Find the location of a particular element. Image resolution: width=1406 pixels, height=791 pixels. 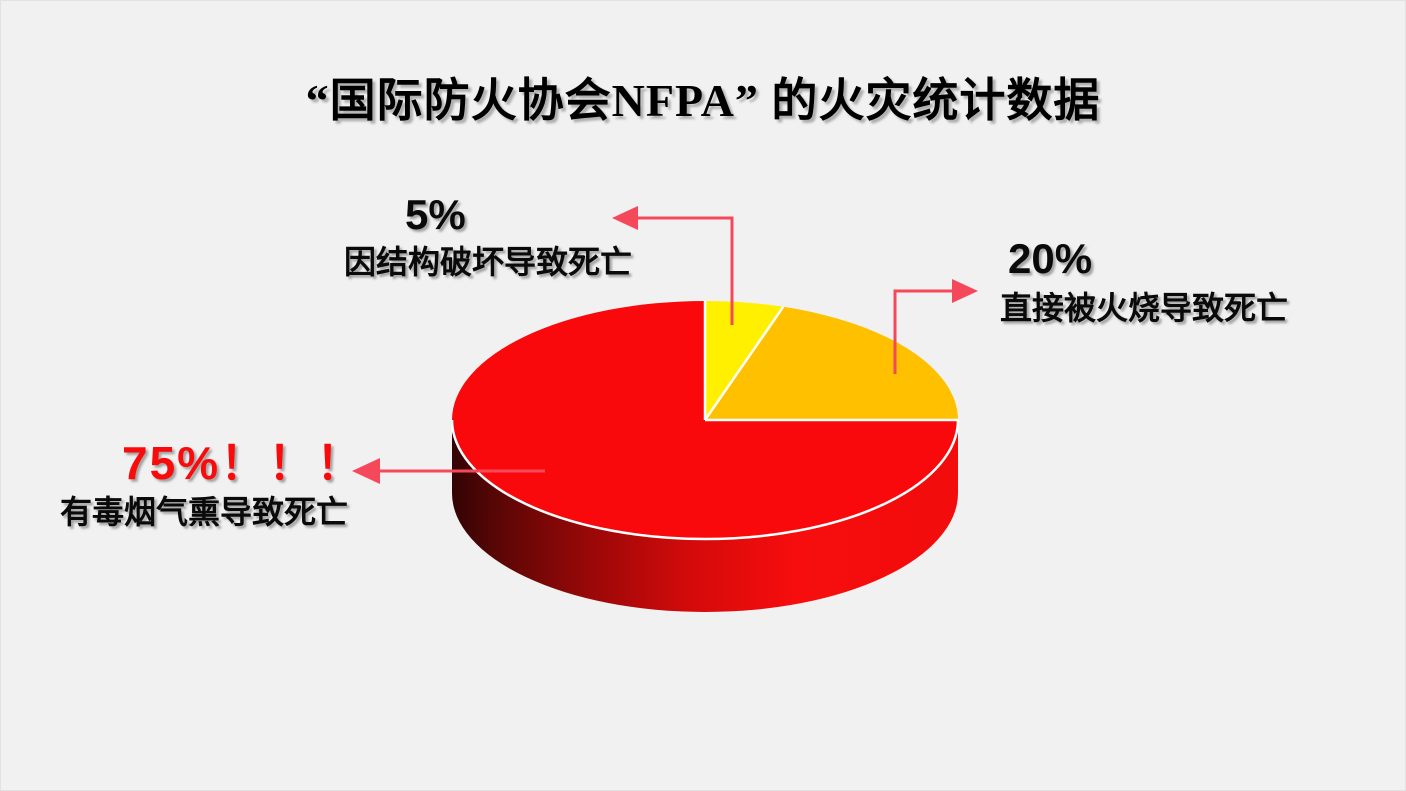

label-20pct-description: 直接被火烧导致死亡 is located at coordinates (1144, 308).